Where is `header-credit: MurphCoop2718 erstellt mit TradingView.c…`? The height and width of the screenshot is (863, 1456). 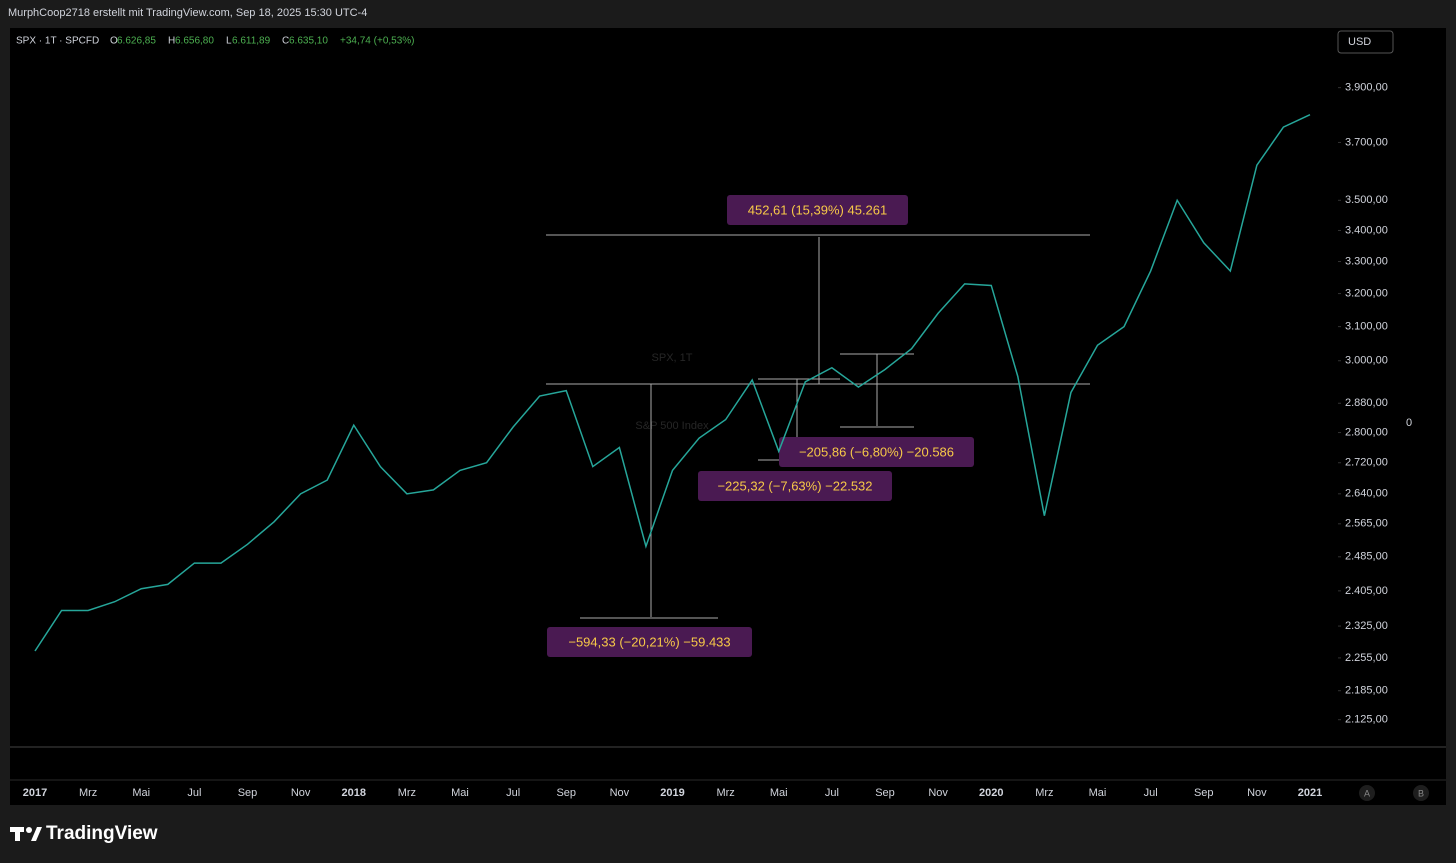
header-credit: MurphCoop2718 erstellt mit TradingView.c… is located at coordinates (187, 13).